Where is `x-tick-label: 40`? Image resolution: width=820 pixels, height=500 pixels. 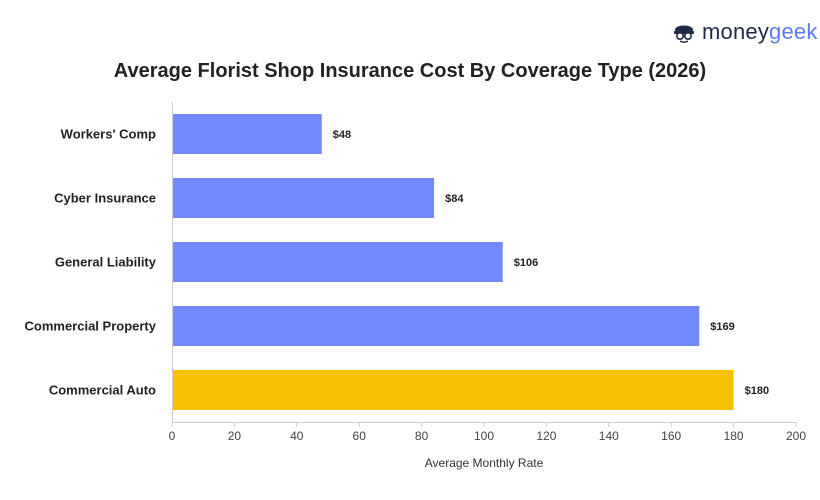 x-tick-label: 40 is located at coordinates (297, 436).